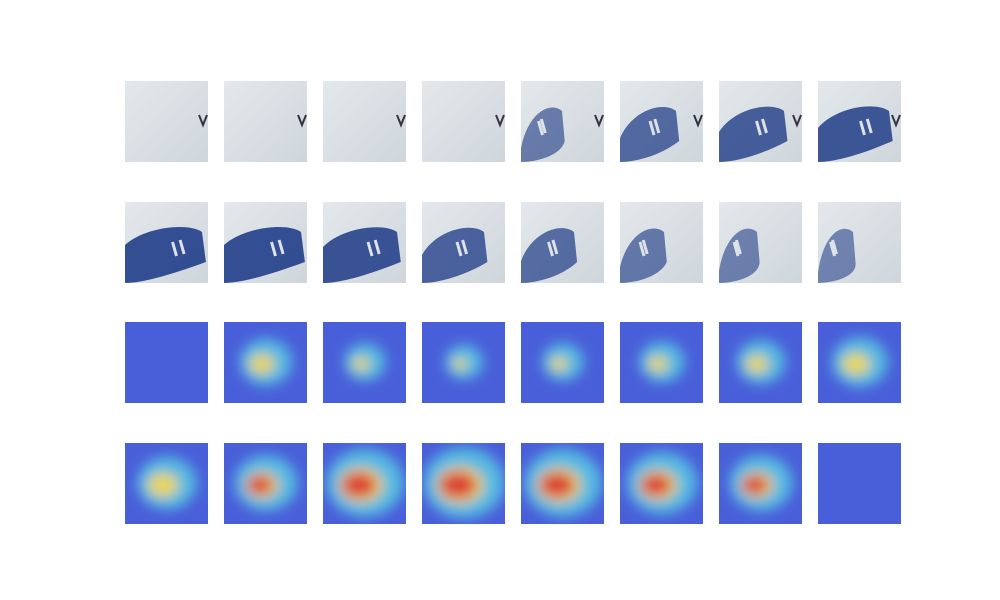  Describe the element at coordinates (661, 242) in the screenshot. I see `video-frame-r2-c6` at that location.